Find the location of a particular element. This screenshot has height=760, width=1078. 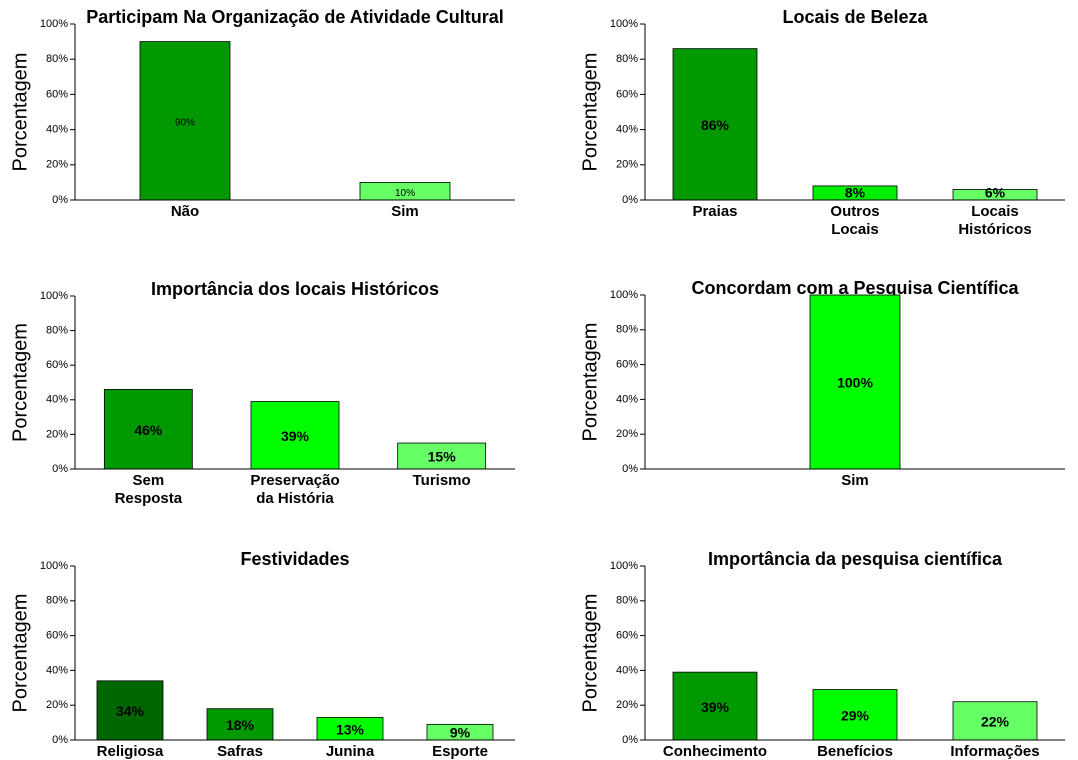

x-tick-label: Safras is located at coordinates (240, 751).